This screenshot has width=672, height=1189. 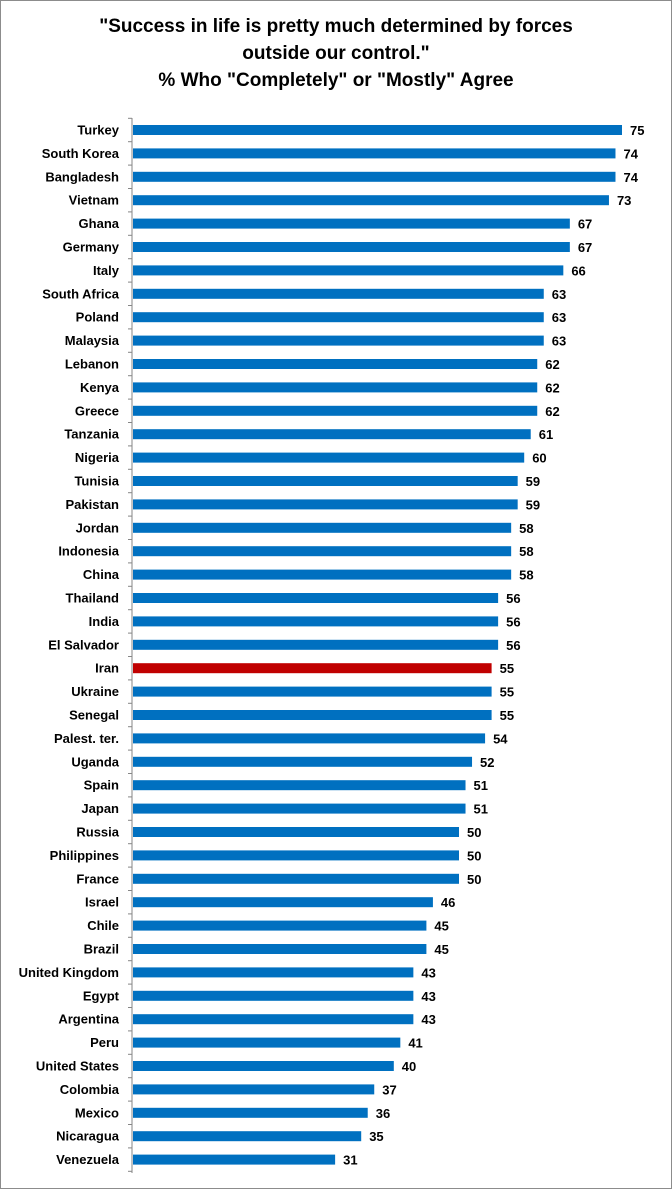 What do you see at coordinates (578, 270) in the screenshot?
I see `value-label: 66` at bounding box center [578, 270].